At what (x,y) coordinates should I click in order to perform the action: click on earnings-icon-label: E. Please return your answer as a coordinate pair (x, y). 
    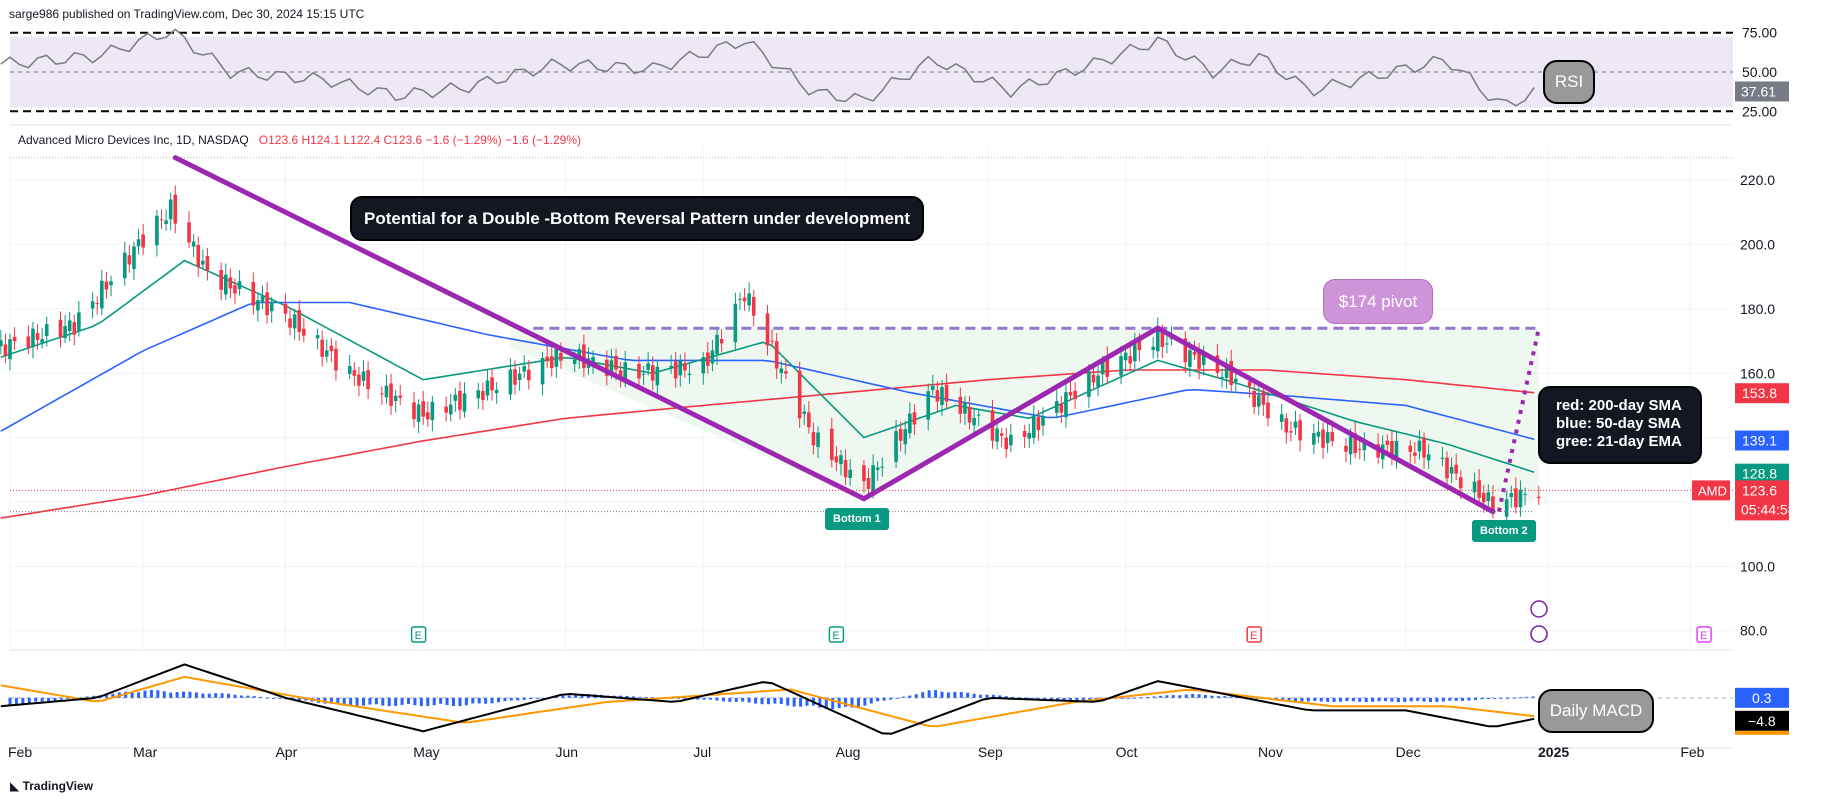
    Looking at the image, I should click on (1703, 636).